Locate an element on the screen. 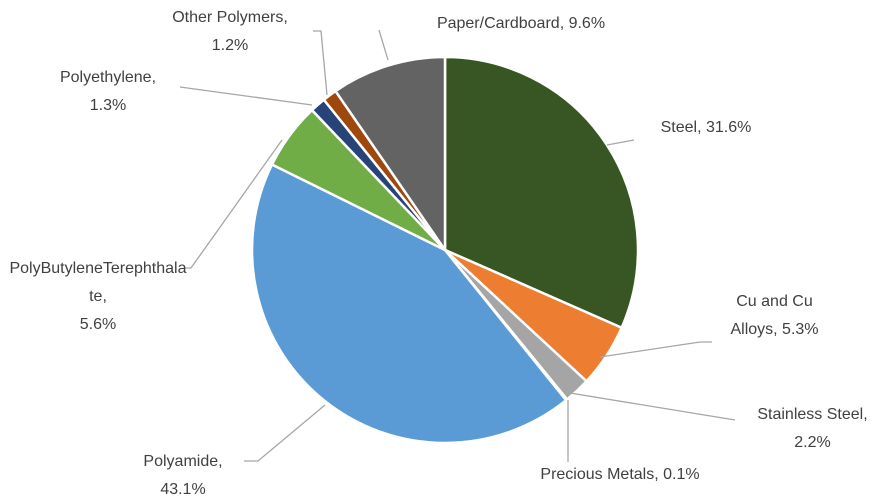  data-label: PolyButyleneTerephthalate, 5.6% is located at coordinates (98, 297).